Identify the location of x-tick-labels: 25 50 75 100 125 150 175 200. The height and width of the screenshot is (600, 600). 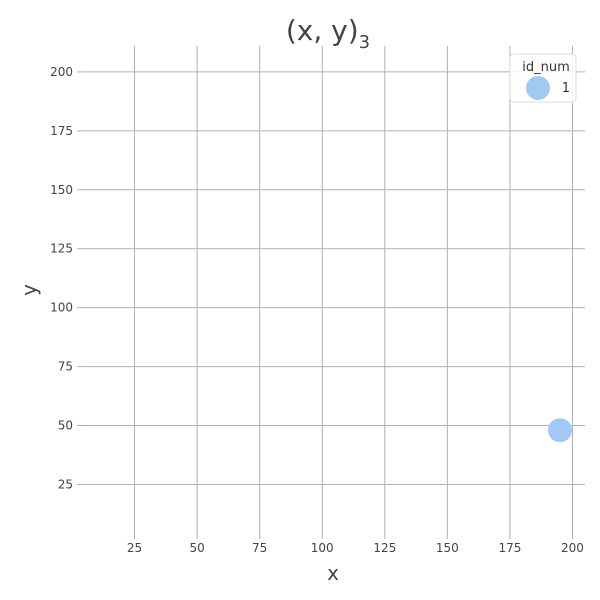
(355, 544).